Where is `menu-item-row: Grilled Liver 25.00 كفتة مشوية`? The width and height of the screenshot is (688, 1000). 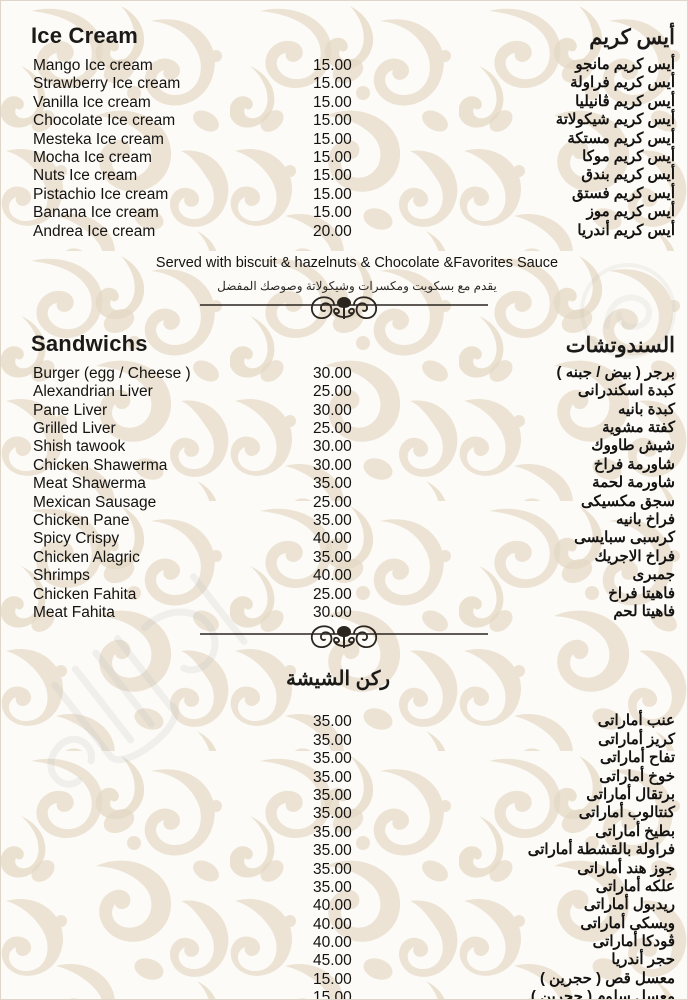
menu-item-row: Grilled Liver 25.00 كفتة مشوية is located at coordinates (344, 428).